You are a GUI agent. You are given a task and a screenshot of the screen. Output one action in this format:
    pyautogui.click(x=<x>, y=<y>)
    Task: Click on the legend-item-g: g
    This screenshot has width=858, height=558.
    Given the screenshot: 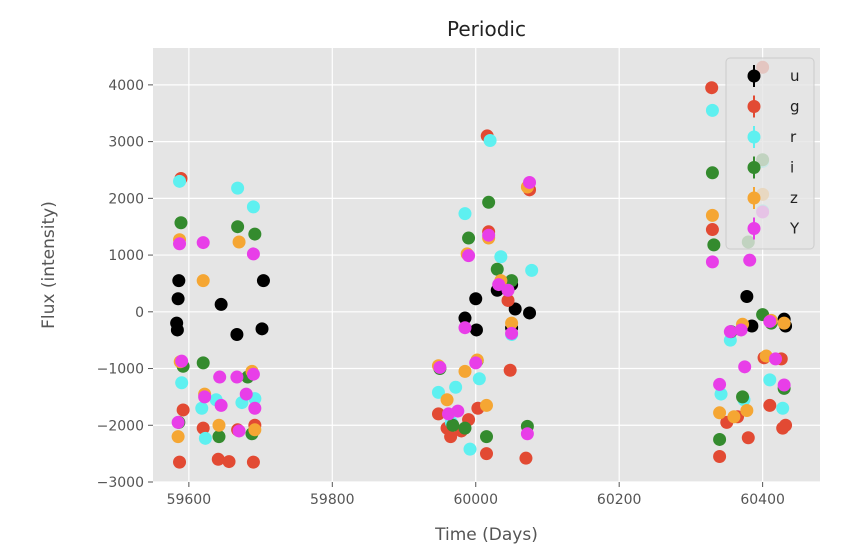 What is the action you would take?
    pyautogui.click(x=773, y=106)
    